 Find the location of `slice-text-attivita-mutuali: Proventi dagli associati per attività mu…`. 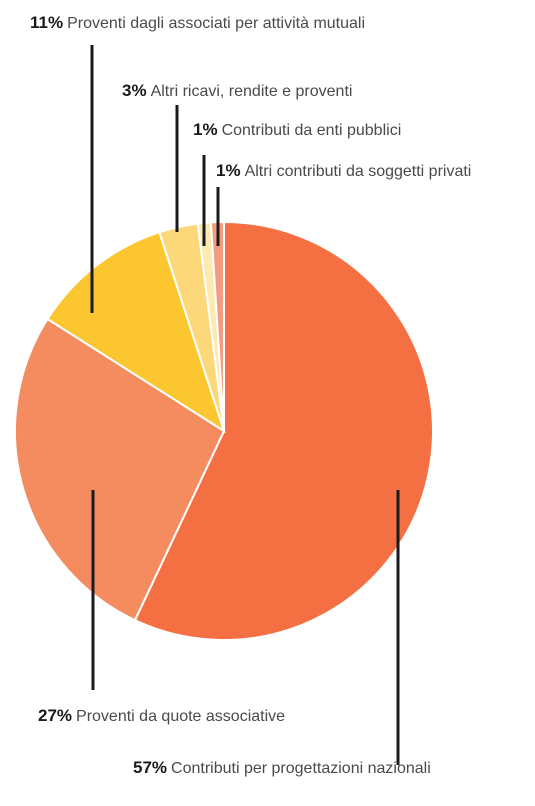

slice-text-attivita-mutuali: Proventi dagli associati per attività mu… is located at coordinates (216, 23).